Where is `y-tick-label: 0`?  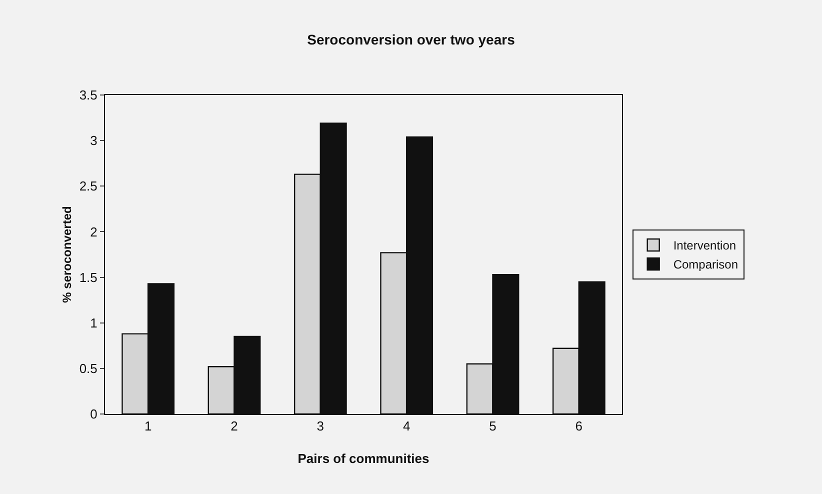 y-tick-label: 0 is located at coordinates (94, 414).